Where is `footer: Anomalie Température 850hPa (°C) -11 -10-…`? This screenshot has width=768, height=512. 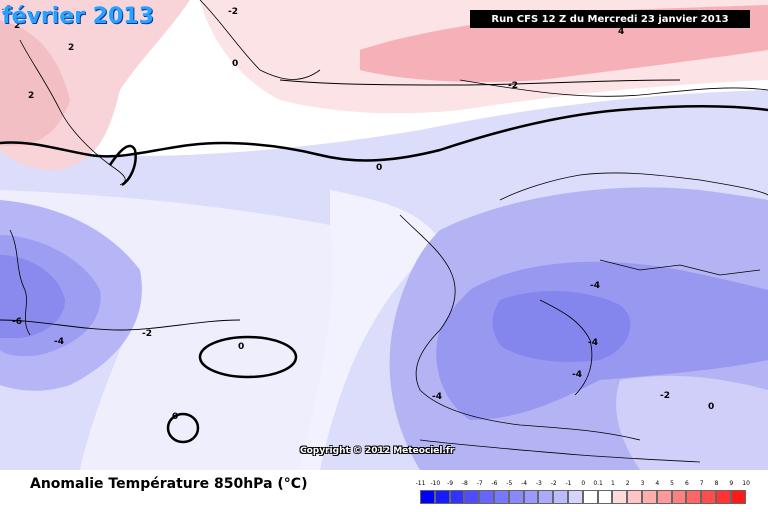 footer: Anomalie Température 850hPa (°C) -11 -10-… is located at coordinates (384, 491).